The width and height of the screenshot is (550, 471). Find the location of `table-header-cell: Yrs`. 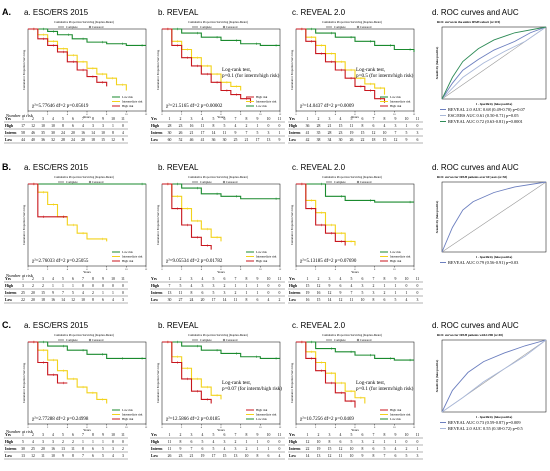

table-header-cell: Yrs is located at coordinates (292, 279).